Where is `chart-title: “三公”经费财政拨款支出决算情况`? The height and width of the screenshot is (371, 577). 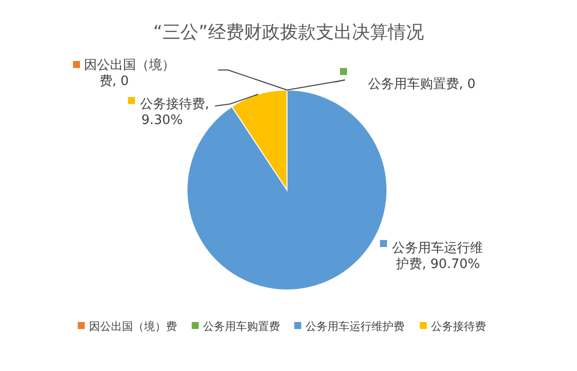 chart-title: “三公”经费财政拨款支出决算情况 is located at coordinates (288, 32).